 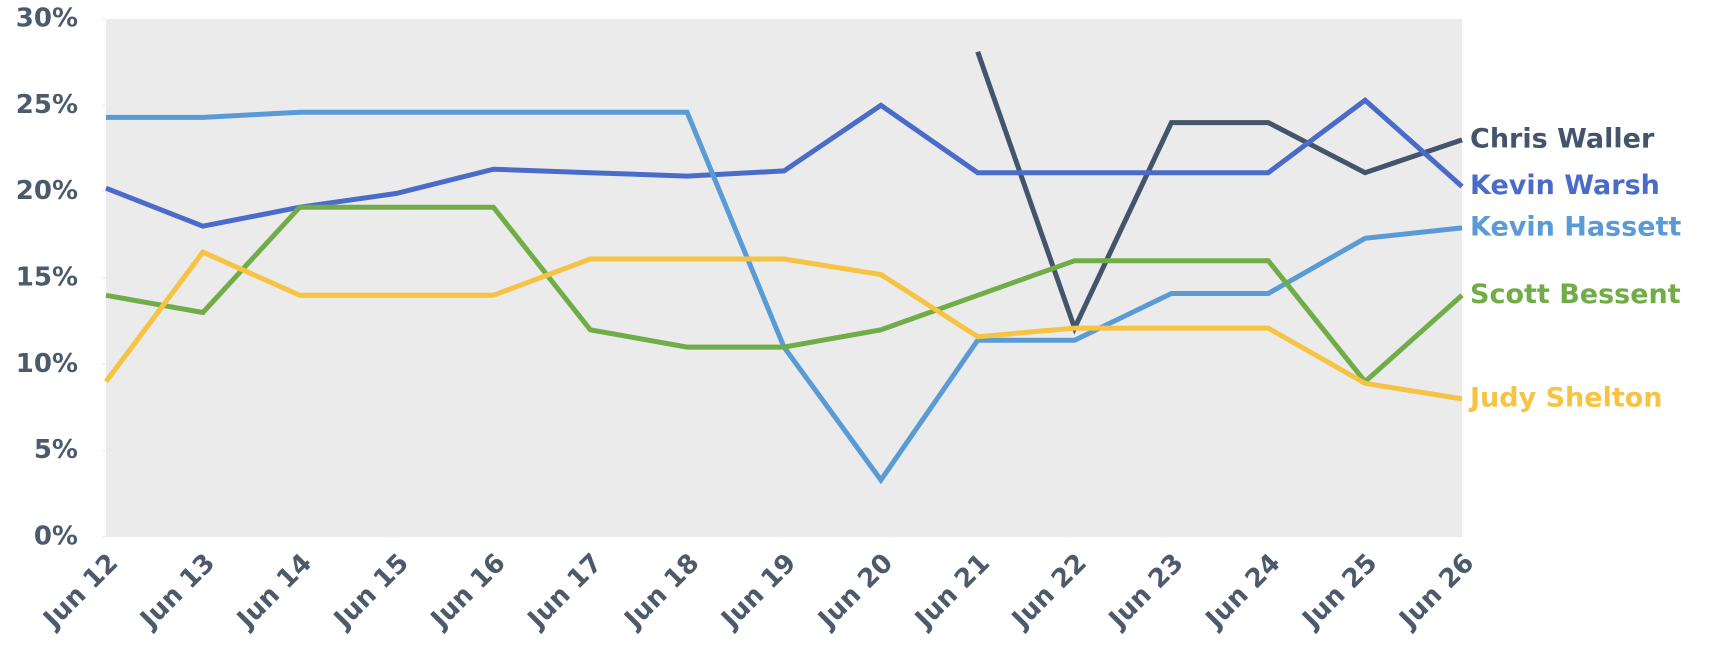 I want to click on series-label: Scott Bessent, so click(x=1575, y=294).